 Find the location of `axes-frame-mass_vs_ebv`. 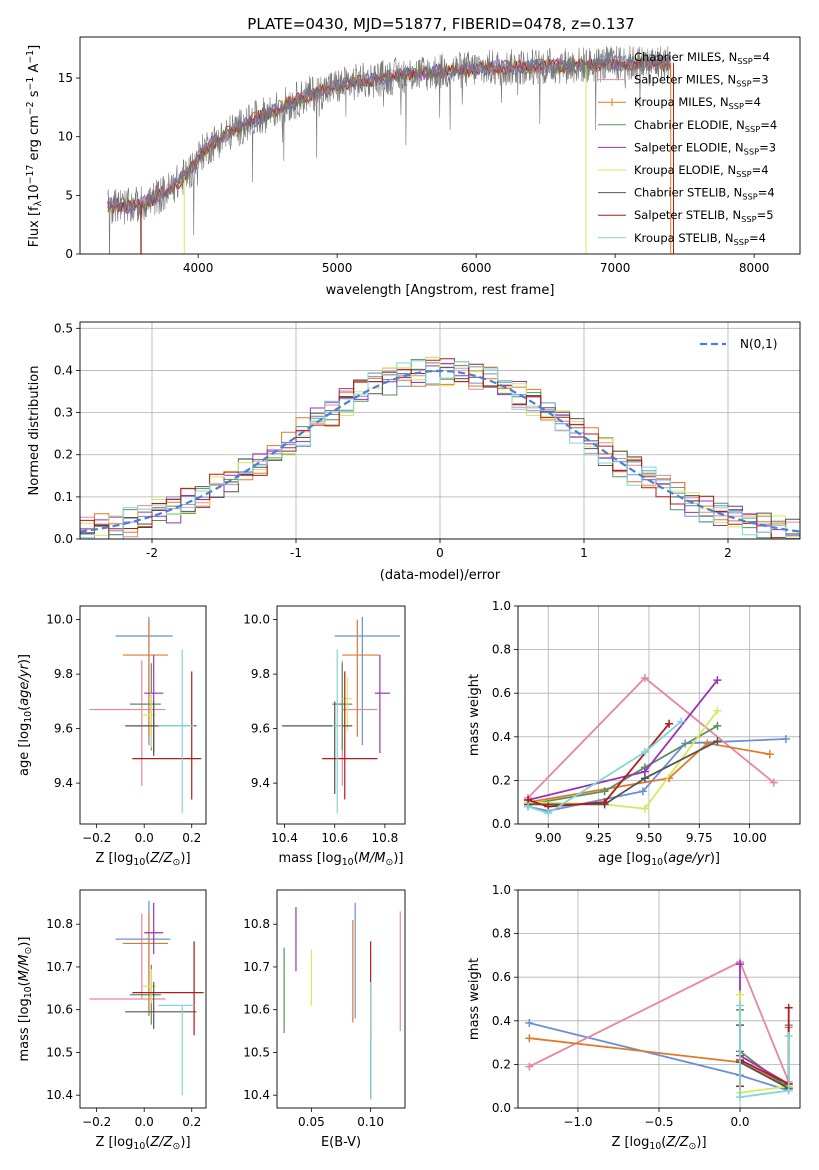

axes-frame-mass_vs_ebv is located at coordinates (341, 999).